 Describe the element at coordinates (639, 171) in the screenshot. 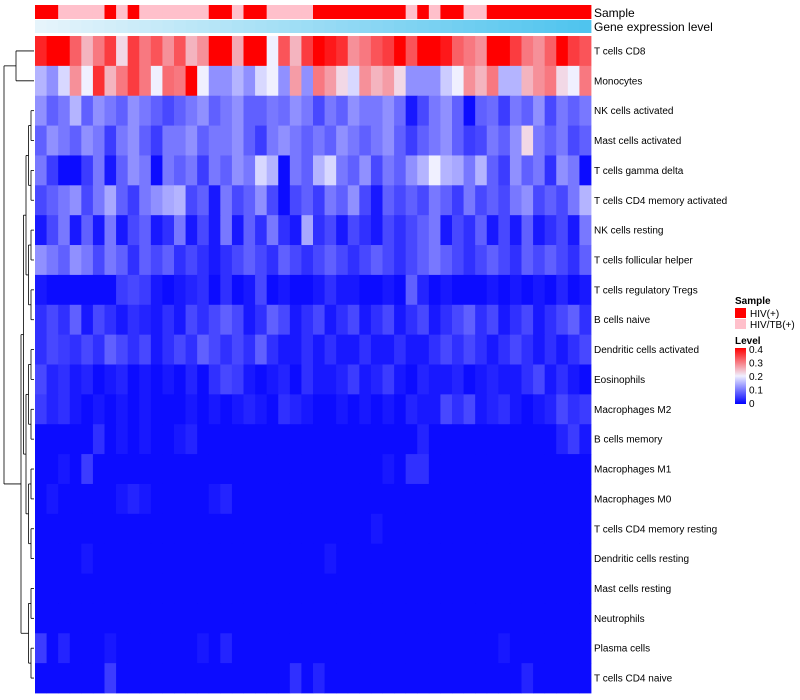

I see `row-label: T cells gamma delta` at that location.